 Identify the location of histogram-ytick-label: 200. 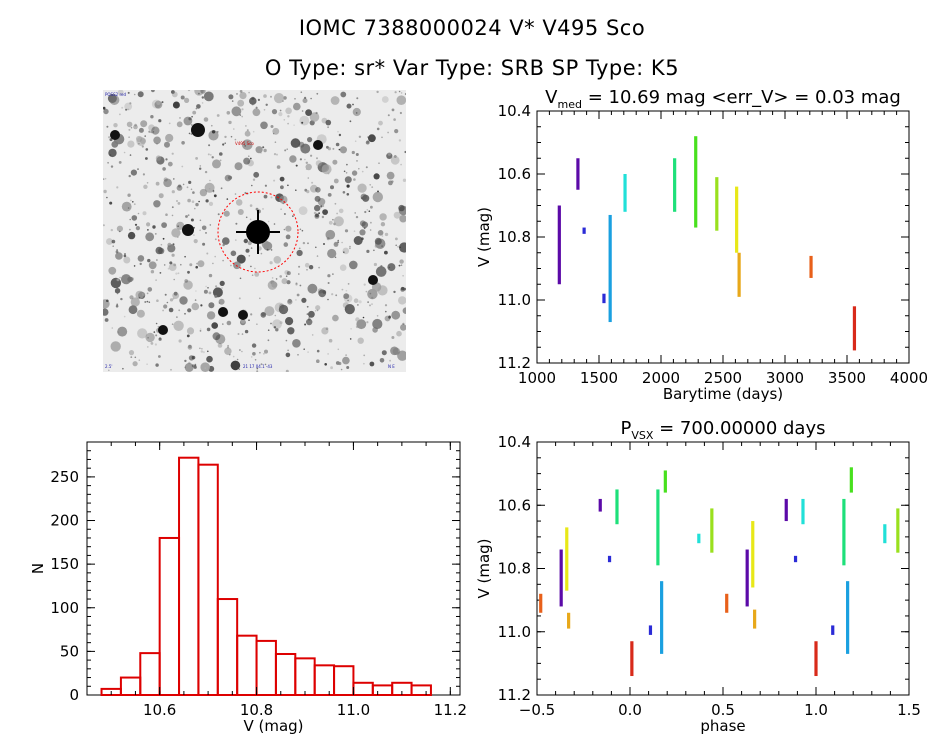
(64, 521).